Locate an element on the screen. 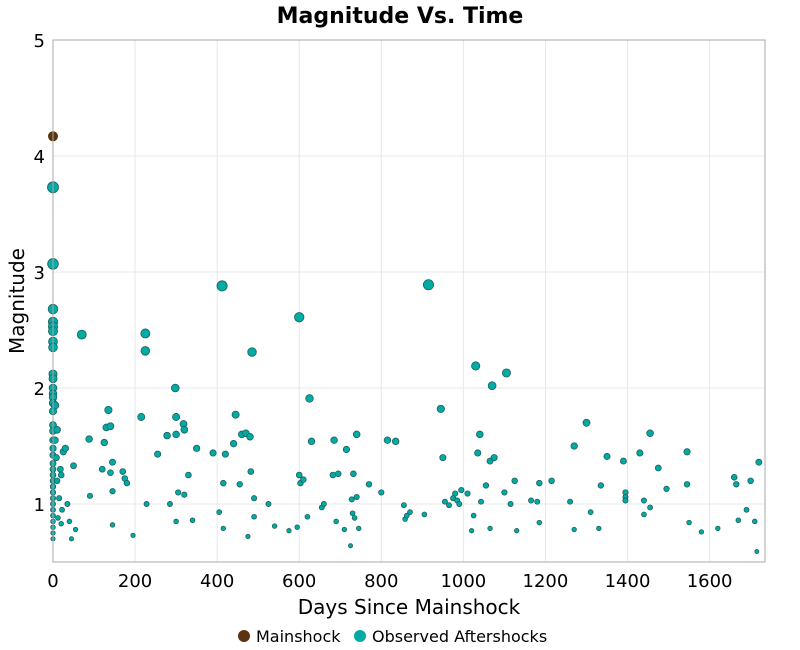 This screenshot has width=800, height=650. x-tick-label: 1200 is located at coordinates (546, 581).